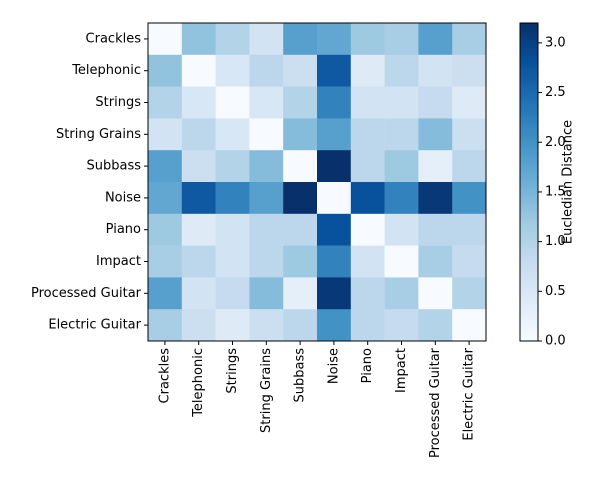 Image resolution: width=606 pixels, height=492 pixels. Describe the element at coordinates (555, 241) in the screenshot. I see `colorbar-tick-label: 1.0` at that location.